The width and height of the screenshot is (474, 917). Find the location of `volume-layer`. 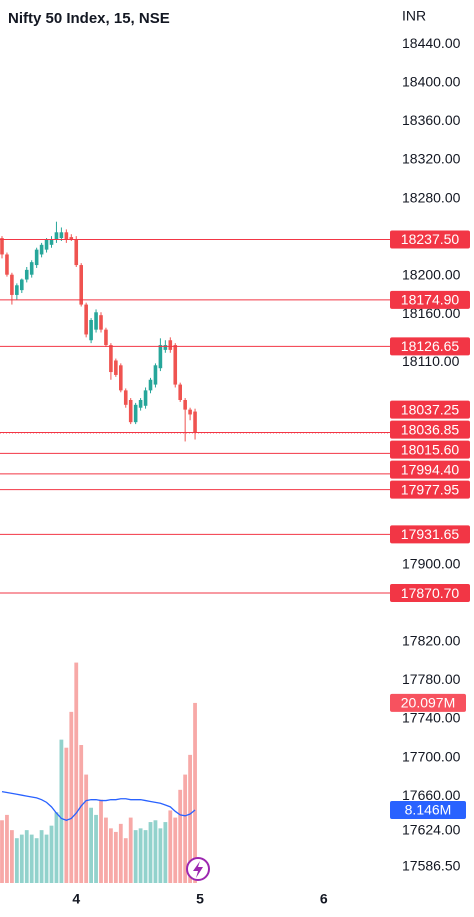

volume-layer is located at coordinates (98, 772).